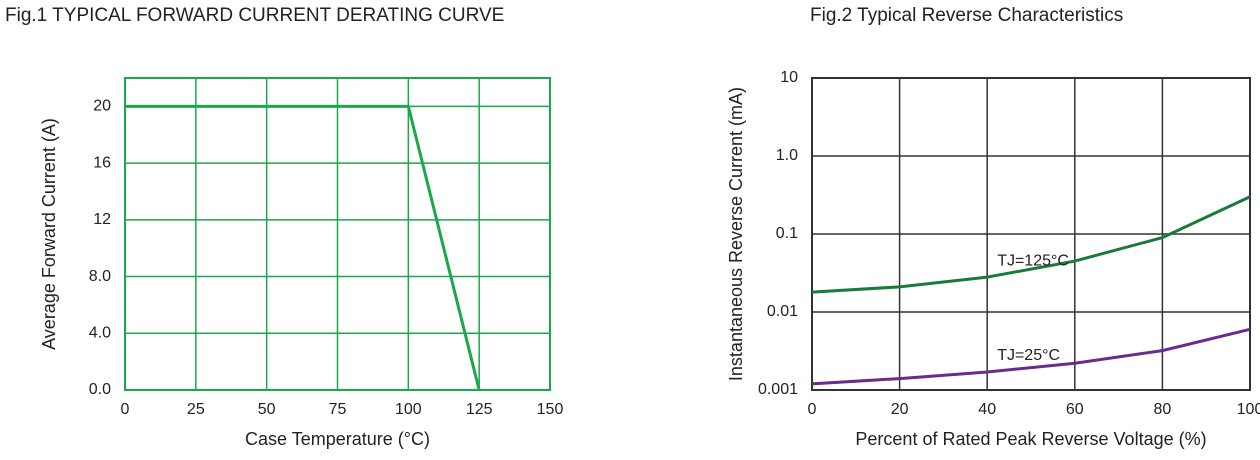 This screenshot has height=460, width=1260. Describe the element at coordinates (267, 409) in the screenshot. I see `x-tick-label: 50` at that location.